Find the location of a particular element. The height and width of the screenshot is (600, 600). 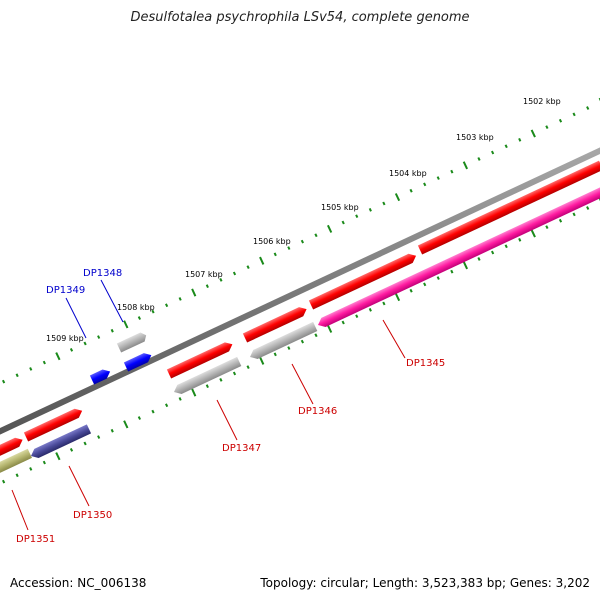

gene-dp1346-reverse is located at coordinates (284, 340).